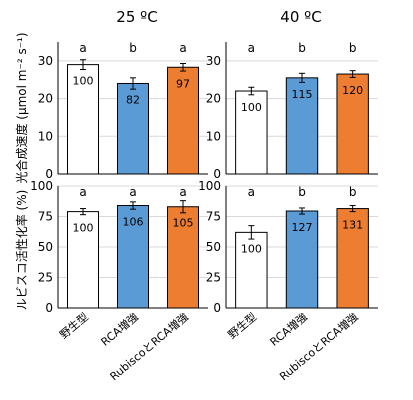 The height and width of the screenshot is (400, 413). I want to click on bar-value-label-3: 120, so click(352, 90).